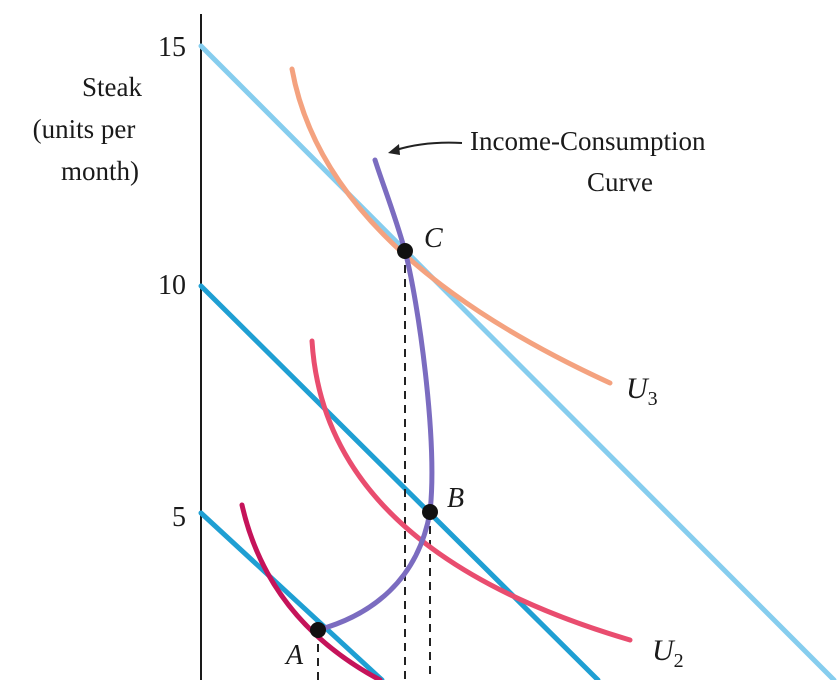  What do you see at coordinates (653, 399) in the screenshot?
I see `u3-label-subscript: 3` at bounding box center [653, 399].